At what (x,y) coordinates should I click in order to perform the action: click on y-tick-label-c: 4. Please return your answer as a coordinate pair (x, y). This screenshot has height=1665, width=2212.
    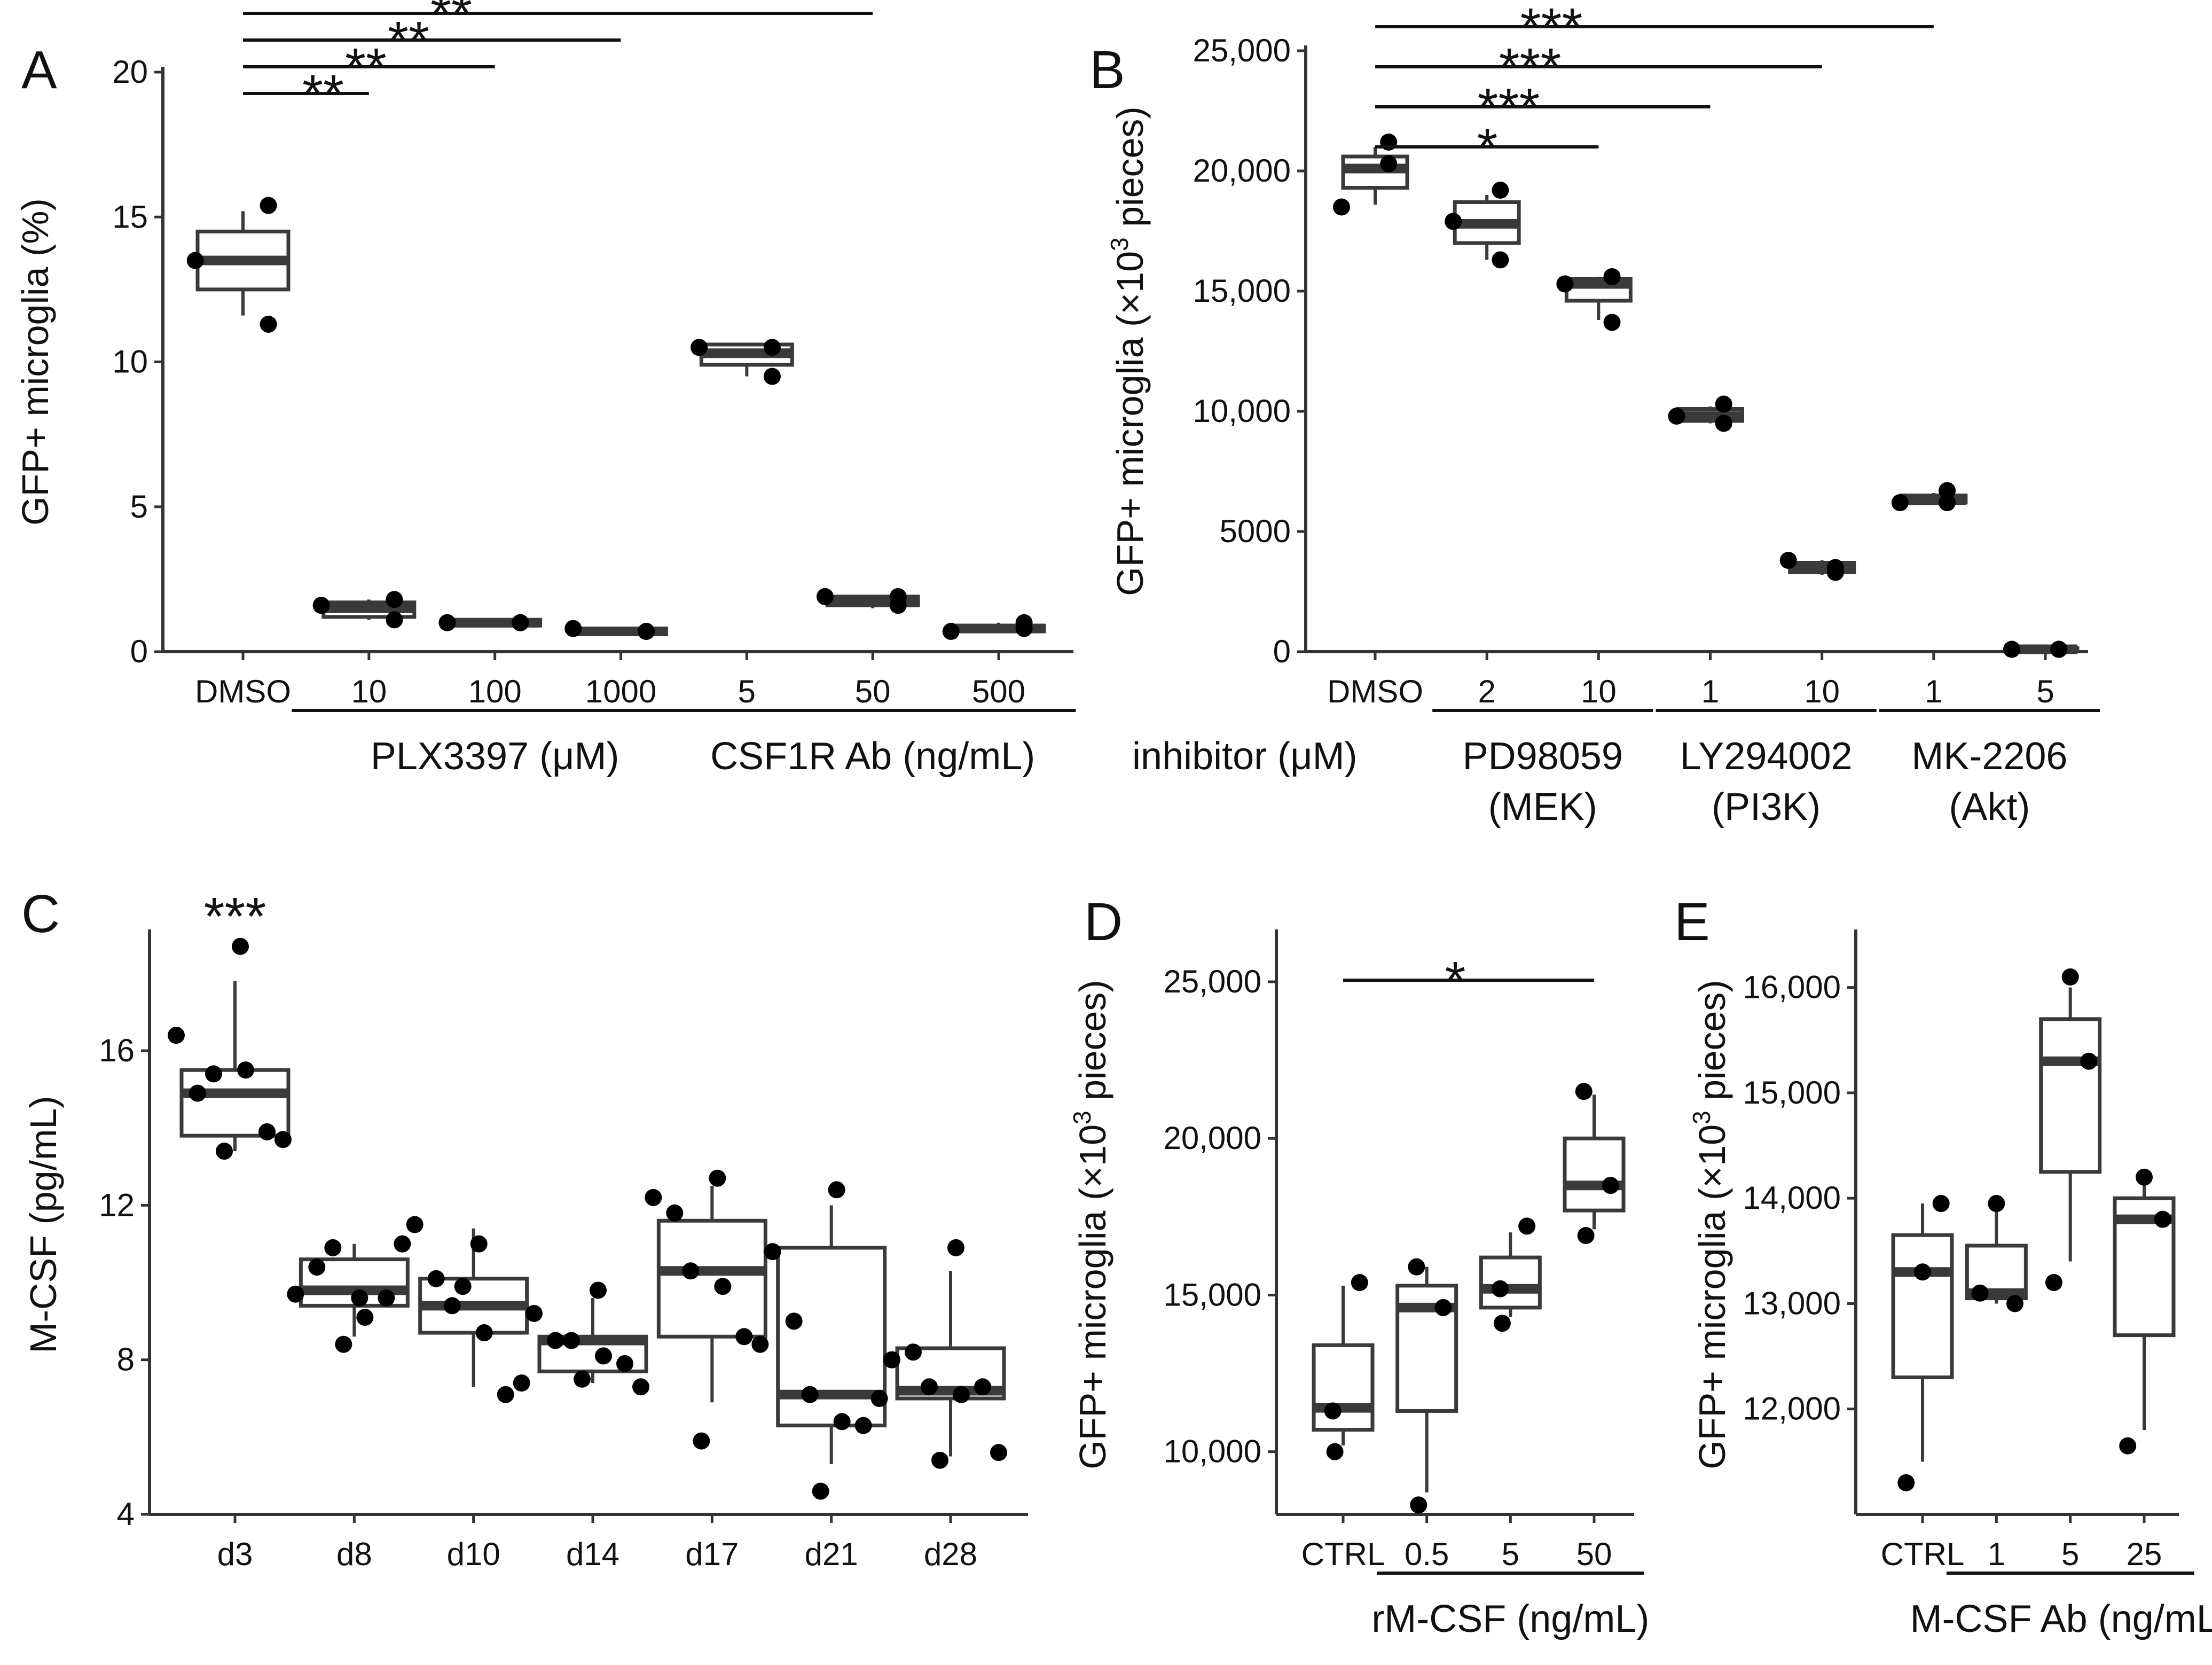
    Looking at the image, I should click on (126, 1514).